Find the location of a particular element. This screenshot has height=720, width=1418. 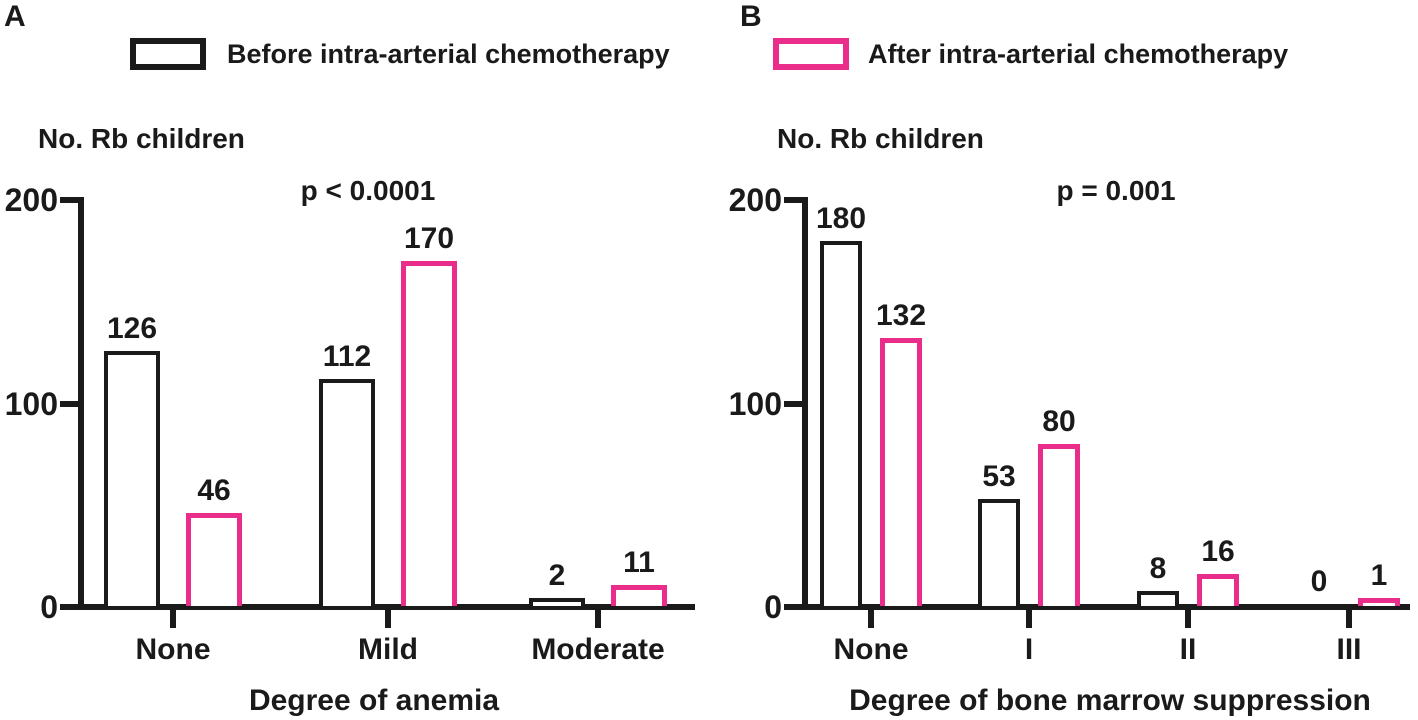

bar-before-ii is located at coordinates (1158, 598).